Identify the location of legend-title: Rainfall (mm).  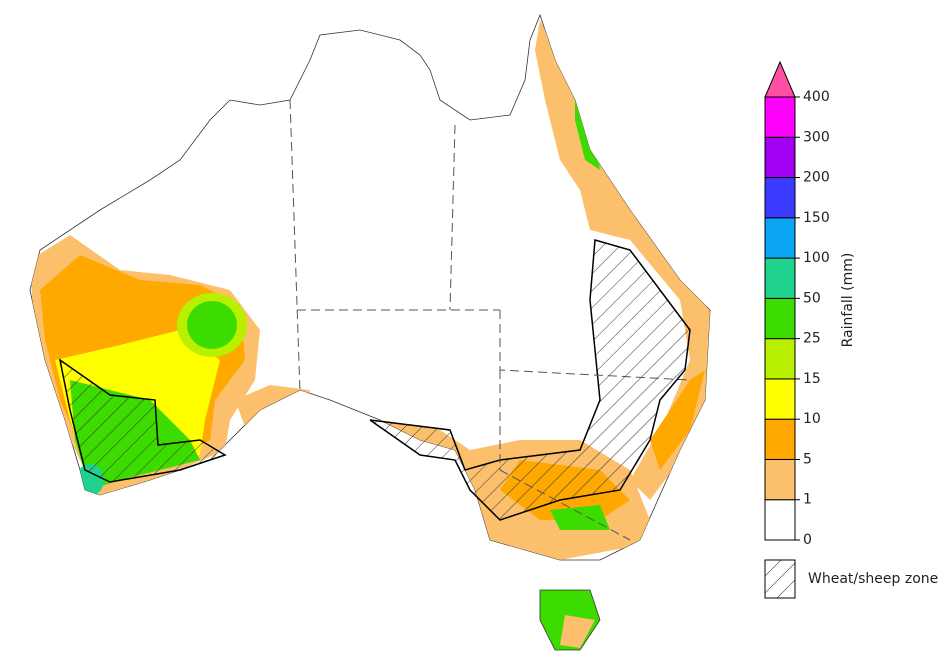
(848, 300).